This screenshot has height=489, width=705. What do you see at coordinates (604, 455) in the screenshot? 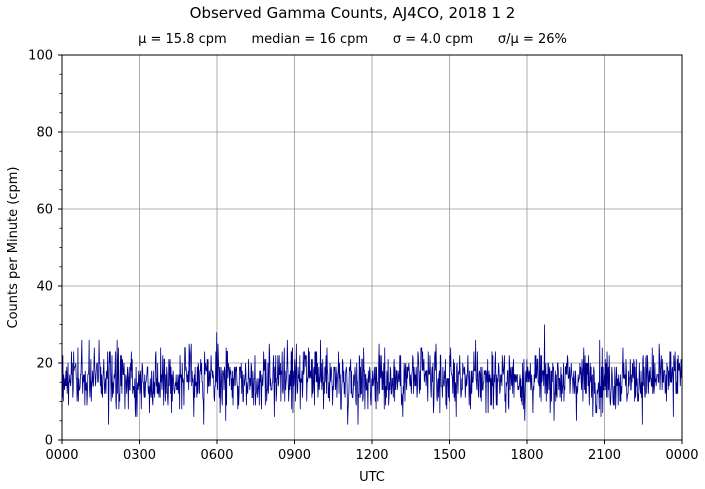
I see `x-tick-label: 2100` at bounding box center [604, 455].